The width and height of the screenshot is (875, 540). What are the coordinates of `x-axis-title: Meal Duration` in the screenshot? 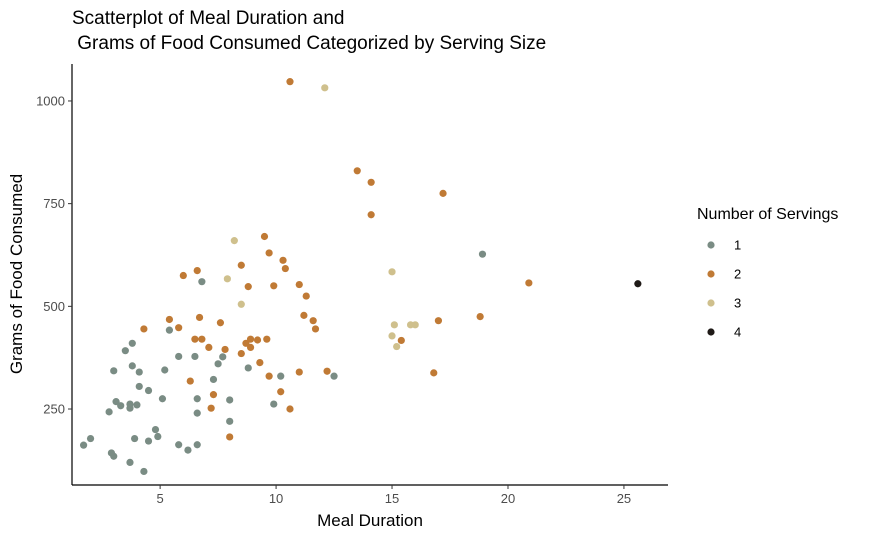 It's located at (370, 520).